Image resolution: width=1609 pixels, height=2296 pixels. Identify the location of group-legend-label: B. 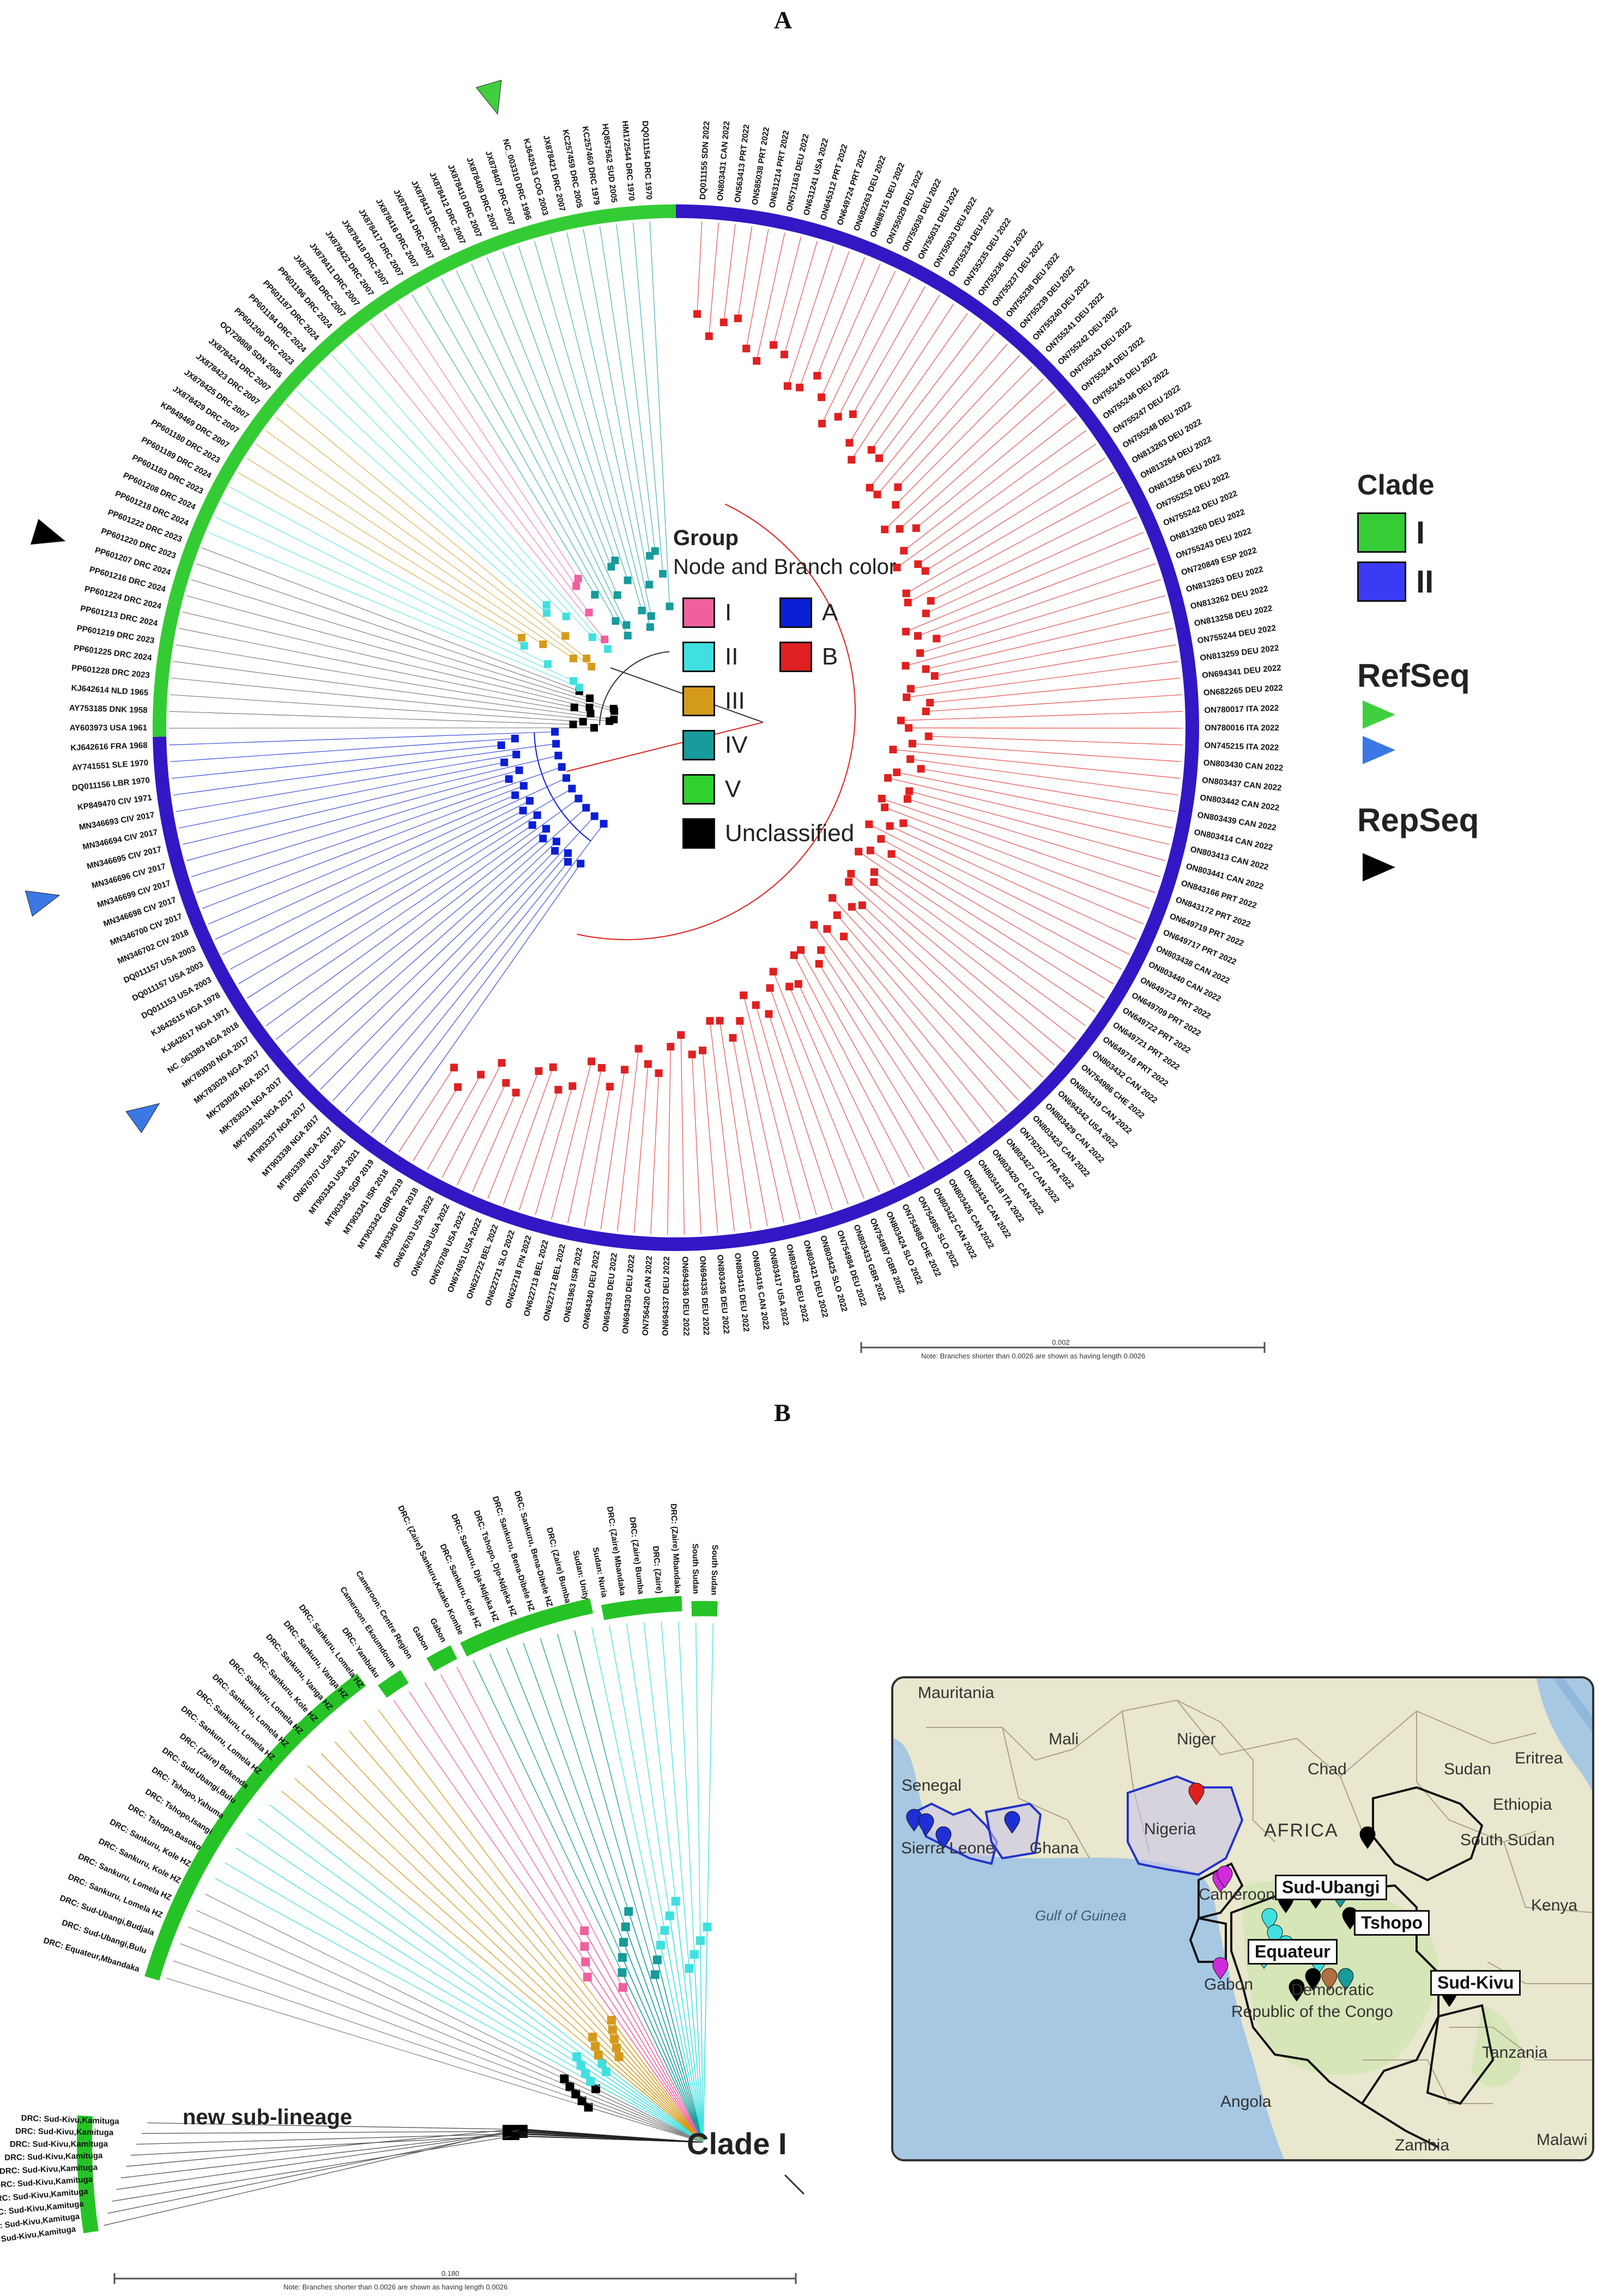
(830, 656).